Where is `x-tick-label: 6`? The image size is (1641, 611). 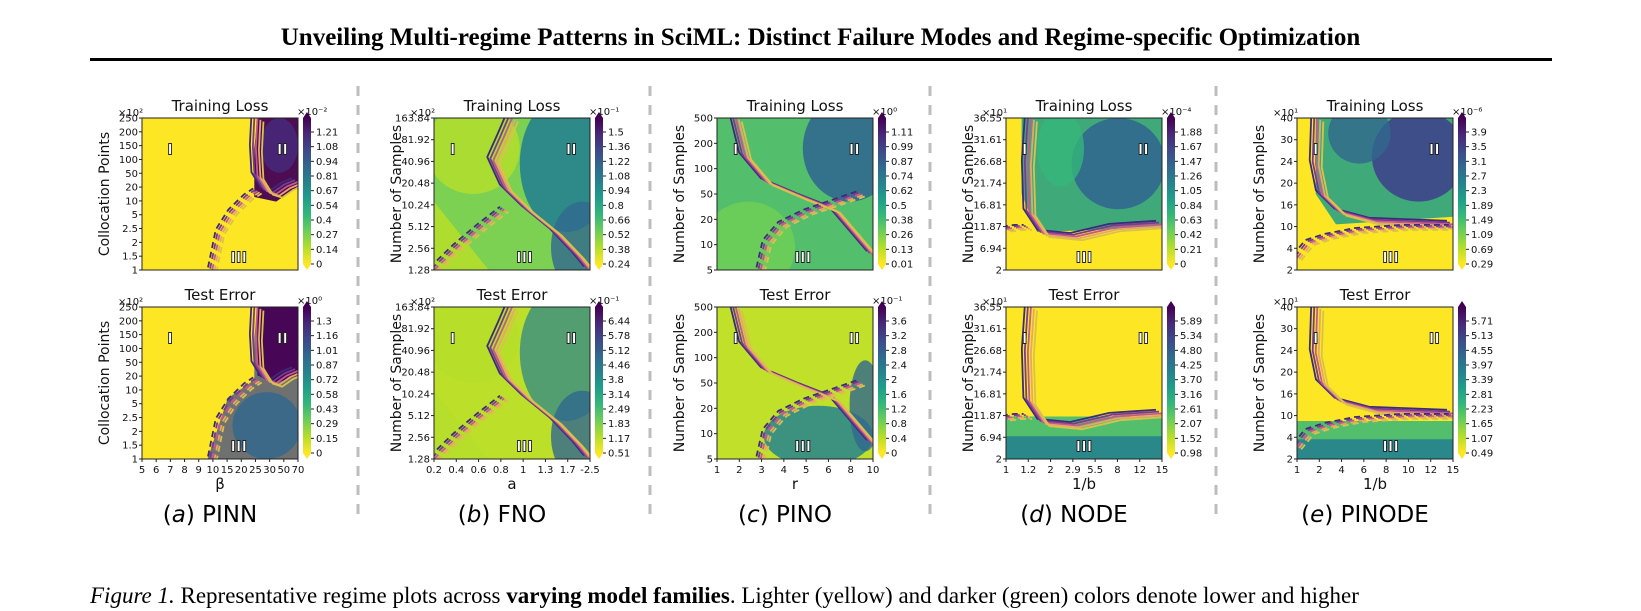 x-tick-label: 6 is located at coordinates (156, 470).